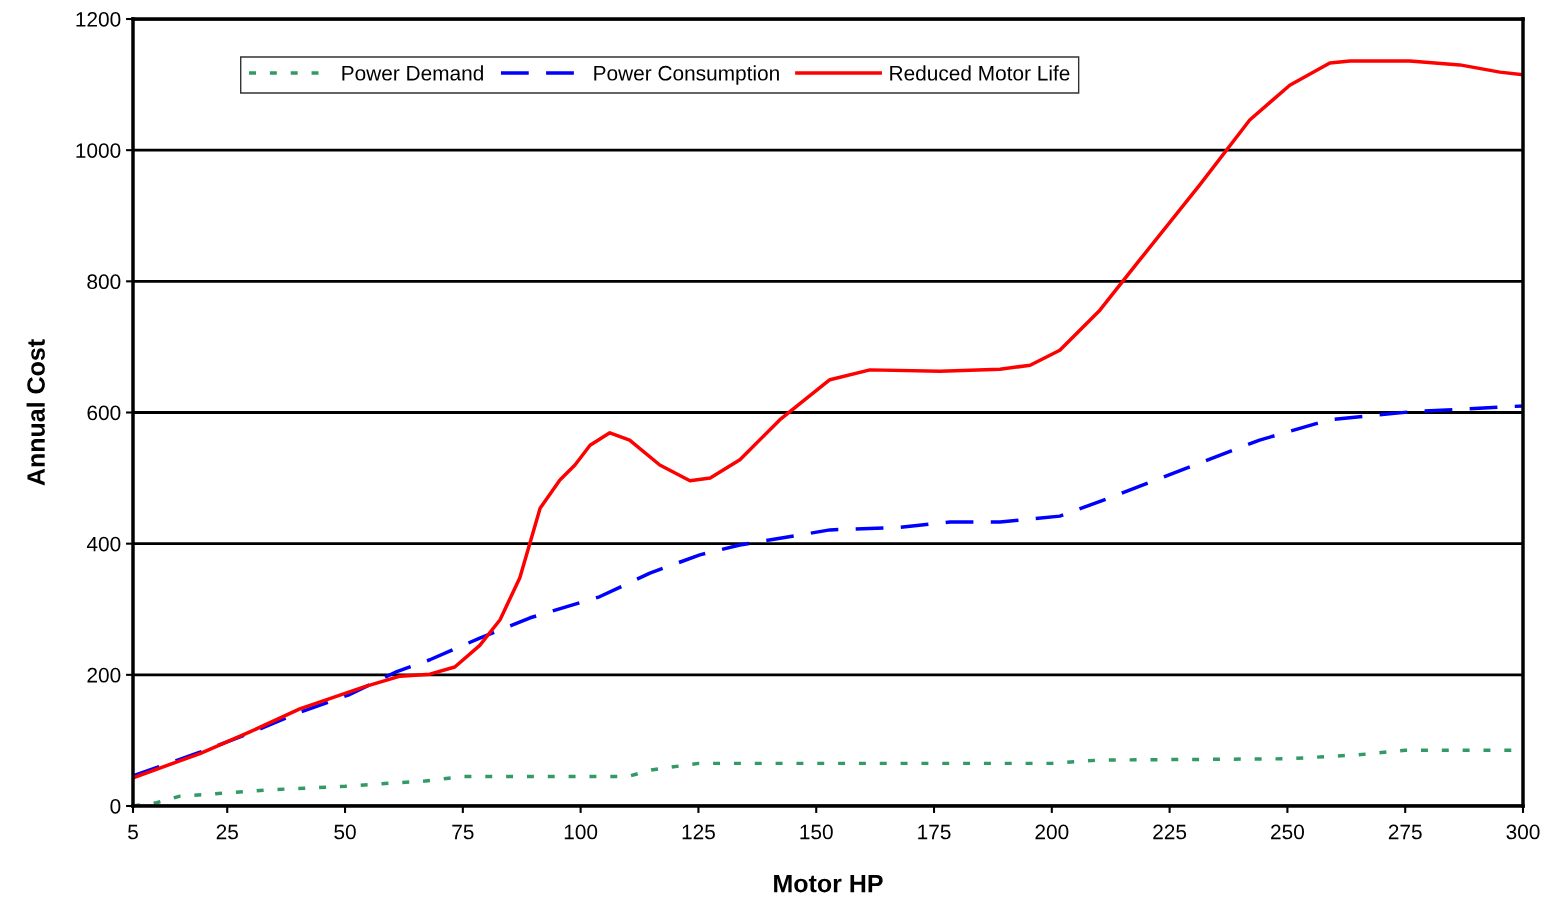 The width and height of the screenshot is (1552, 908). What do you see at coordinates (104, 413) in the screenshot?
I see `y-tick-label: 600` at bounding box center [104, 413].